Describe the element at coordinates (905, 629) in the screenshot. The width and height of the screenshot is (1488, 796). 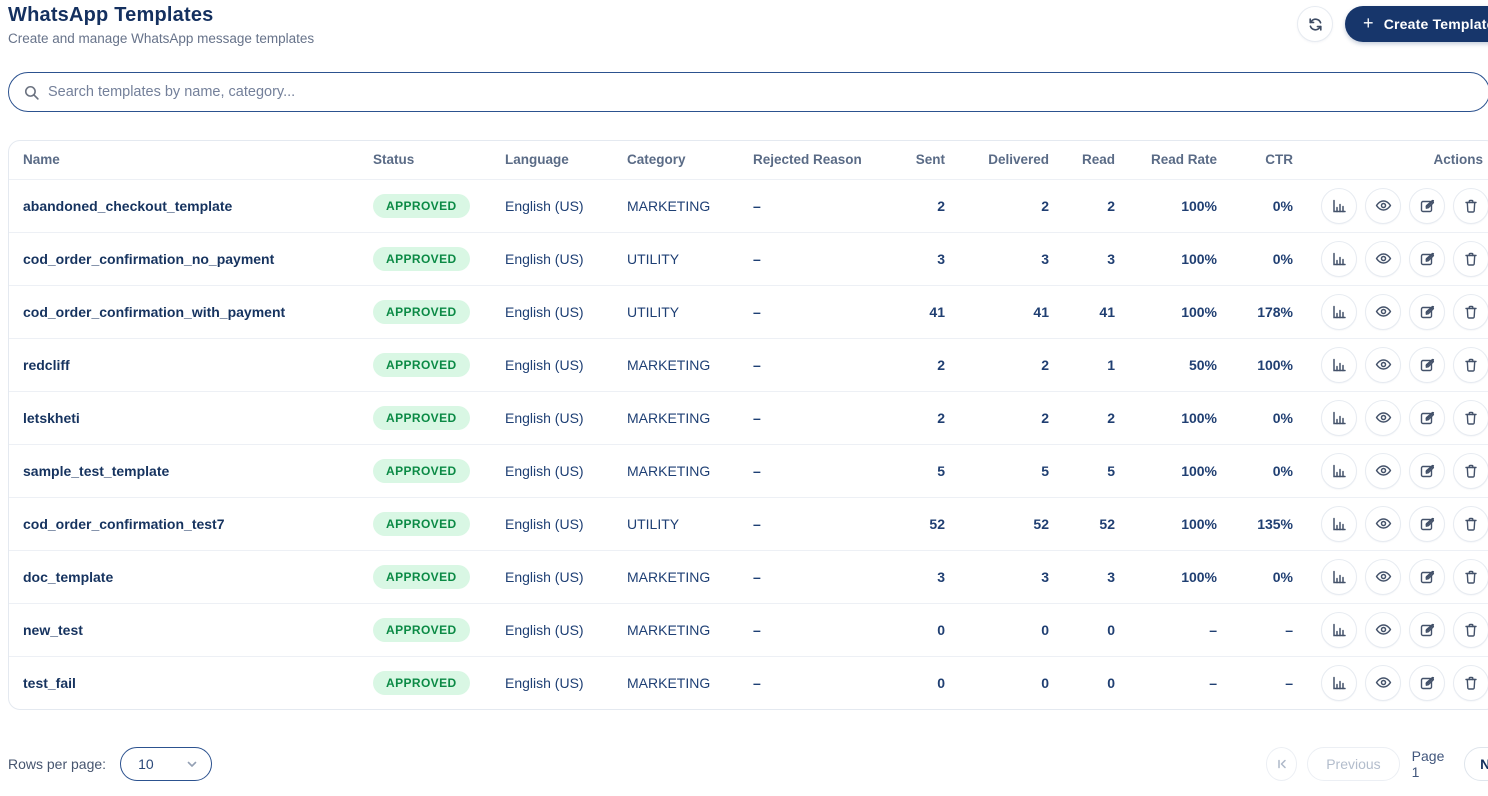
I see `sent-cell: 0` at that location.